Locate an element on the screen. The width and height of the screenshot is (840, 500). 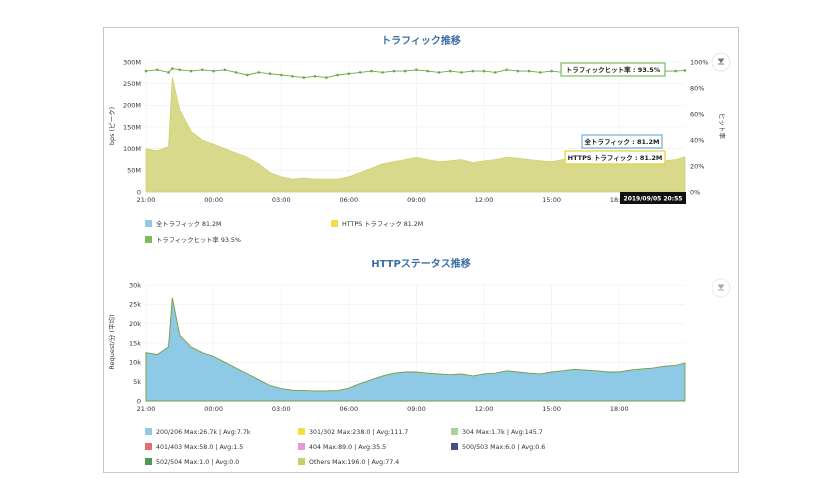
status-chart-title: HTTPステータス推移 is located at coordinates (421, 263).